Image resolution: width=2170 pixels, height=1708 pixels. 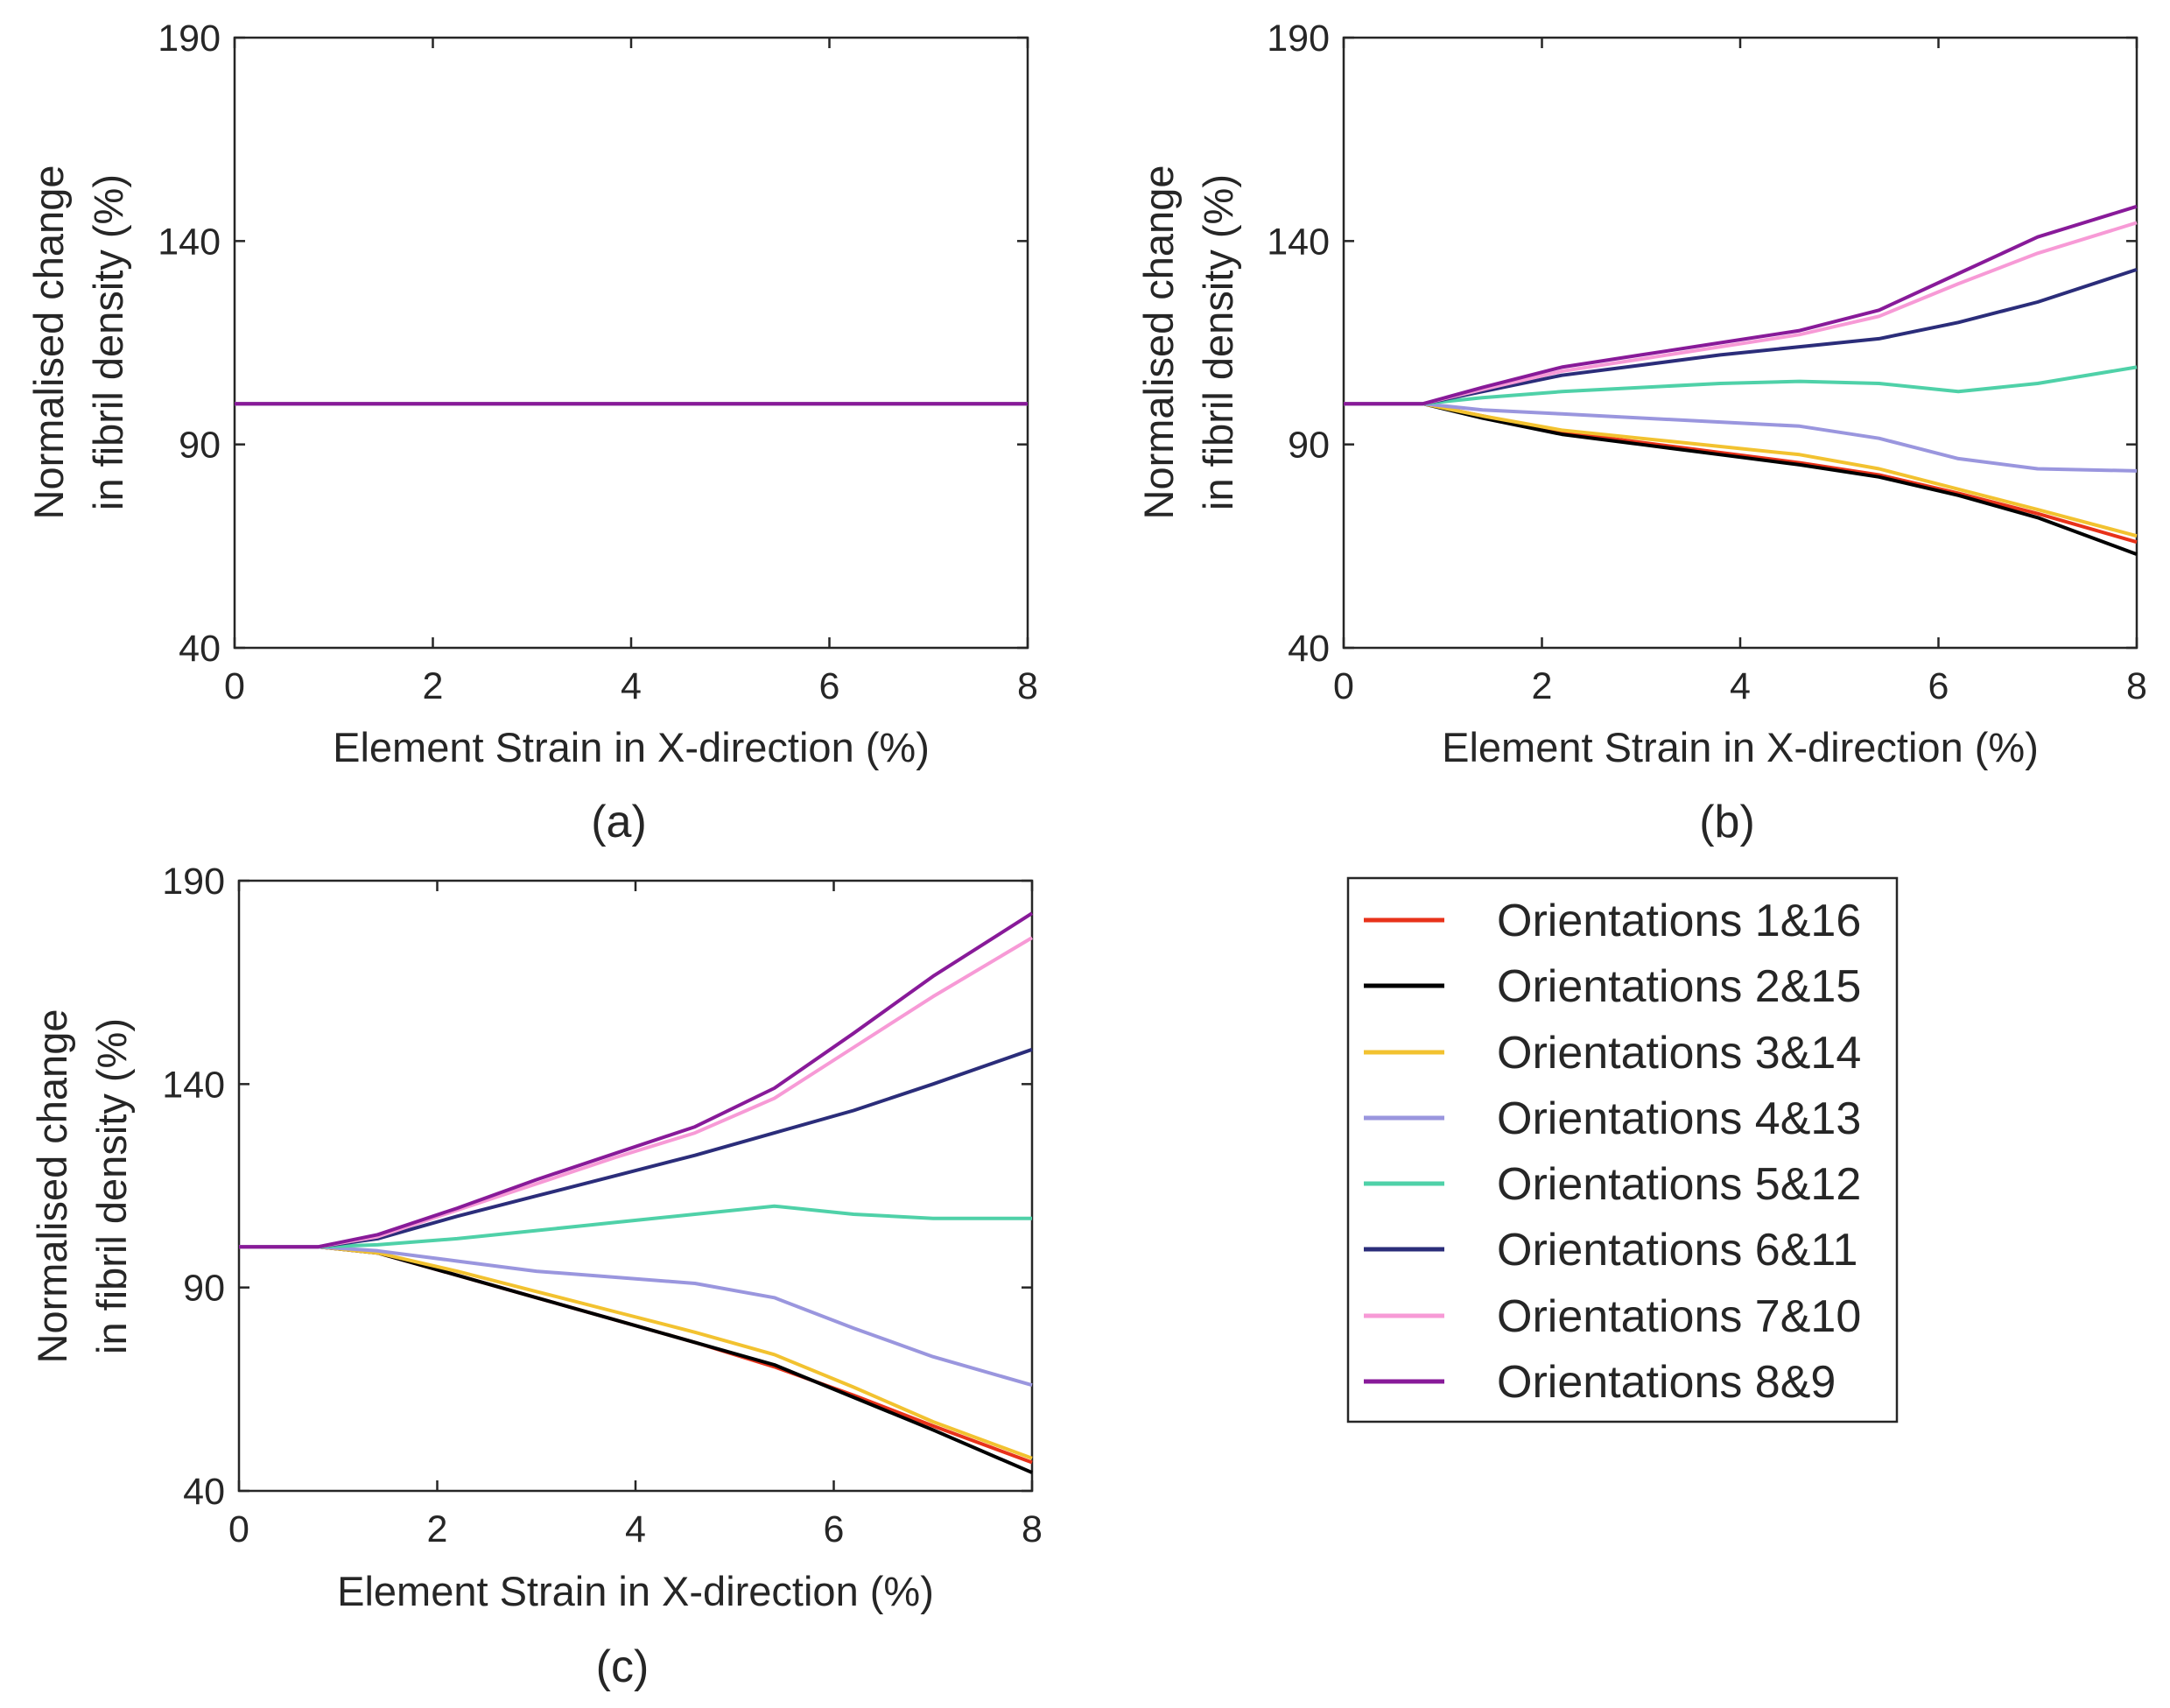 What do you see at coordinates (1679, 1119) in the screenshot?
I see `legend-label: Orientations 4&13` at bounding box center [1679, 1119].